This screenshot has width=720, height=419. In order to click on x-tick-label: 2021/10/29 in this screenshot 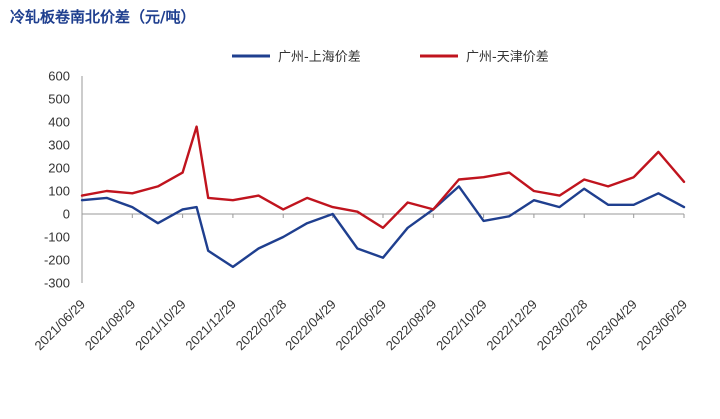, I will do `click(160, 325)`.